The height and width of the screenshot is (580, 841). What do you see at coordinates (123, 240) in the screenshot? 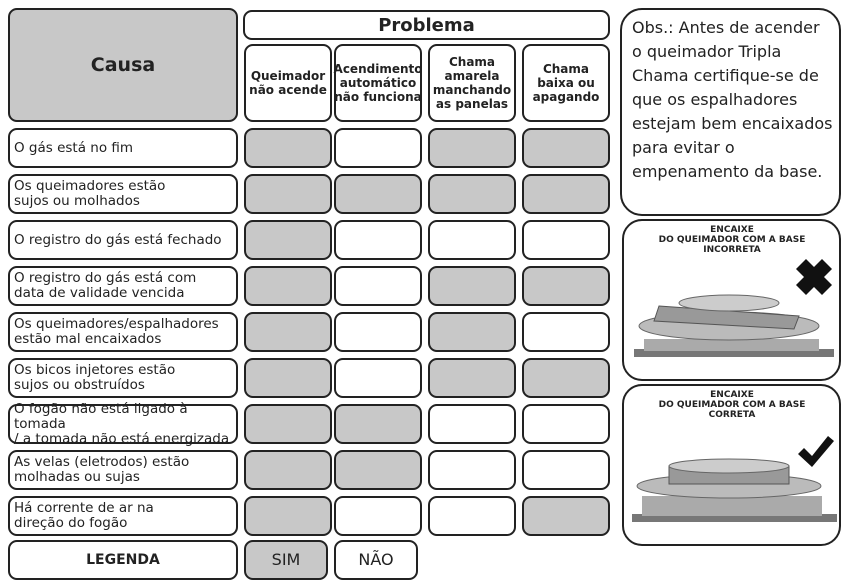
I see `cause-cell: O registro do gás está fechado` at bounding box center [123, 240].